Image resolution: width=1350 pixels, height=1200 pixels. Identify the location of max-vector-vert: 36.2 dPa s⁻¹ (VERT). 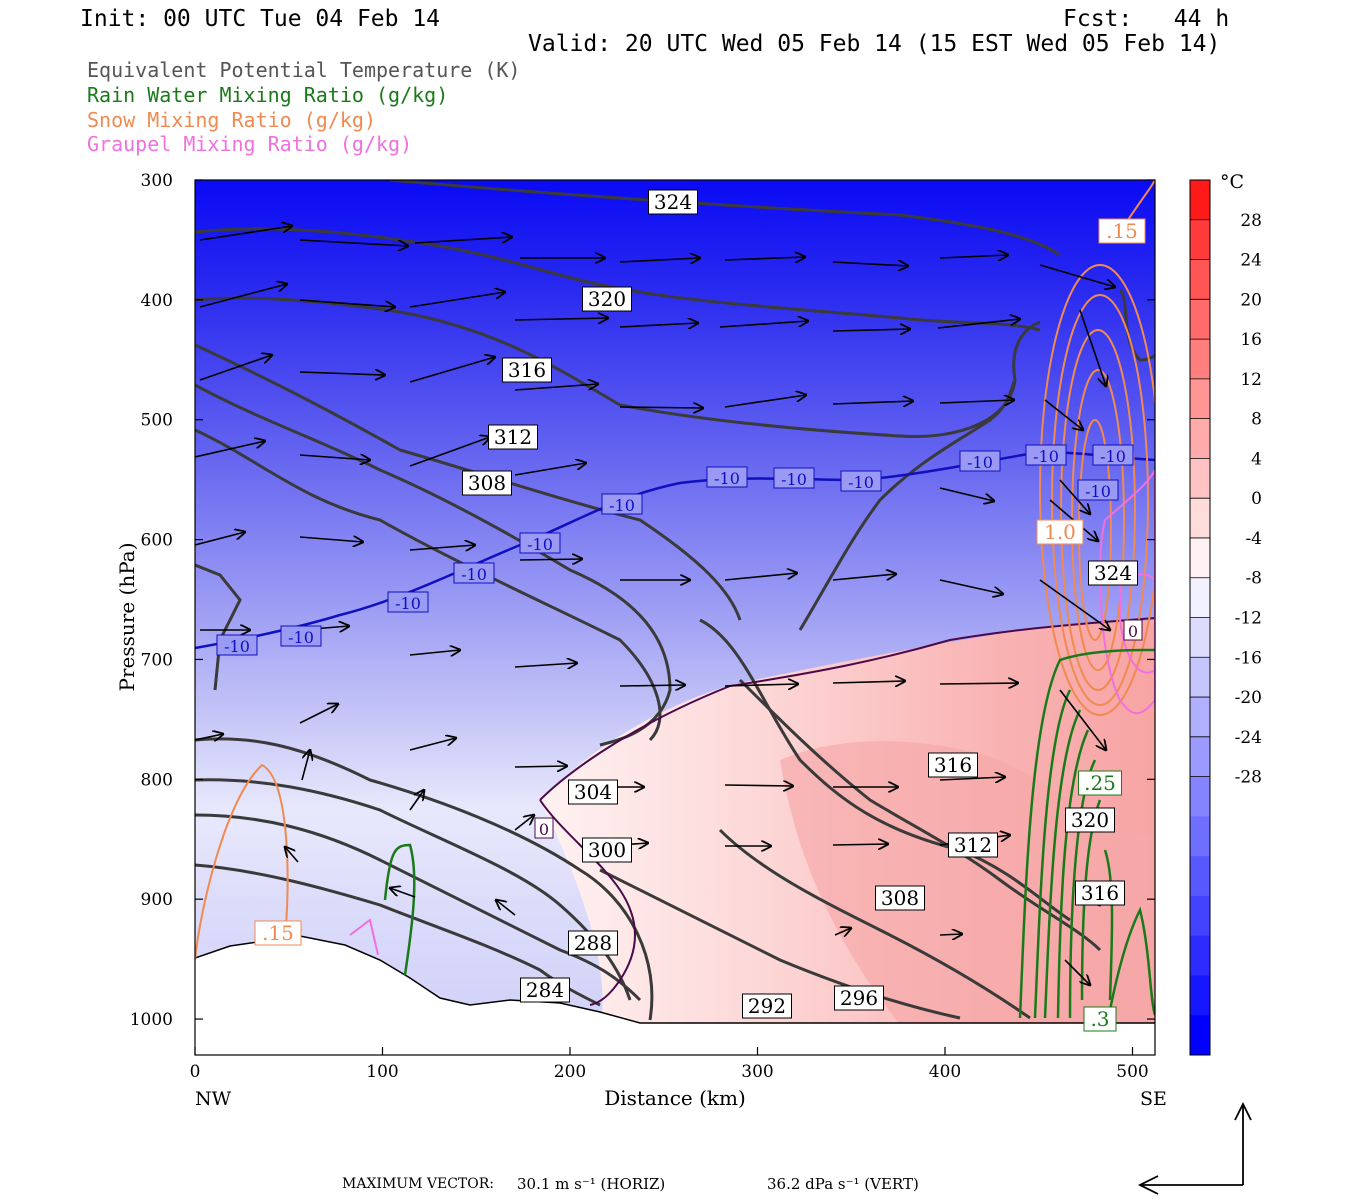
(843, 1184).